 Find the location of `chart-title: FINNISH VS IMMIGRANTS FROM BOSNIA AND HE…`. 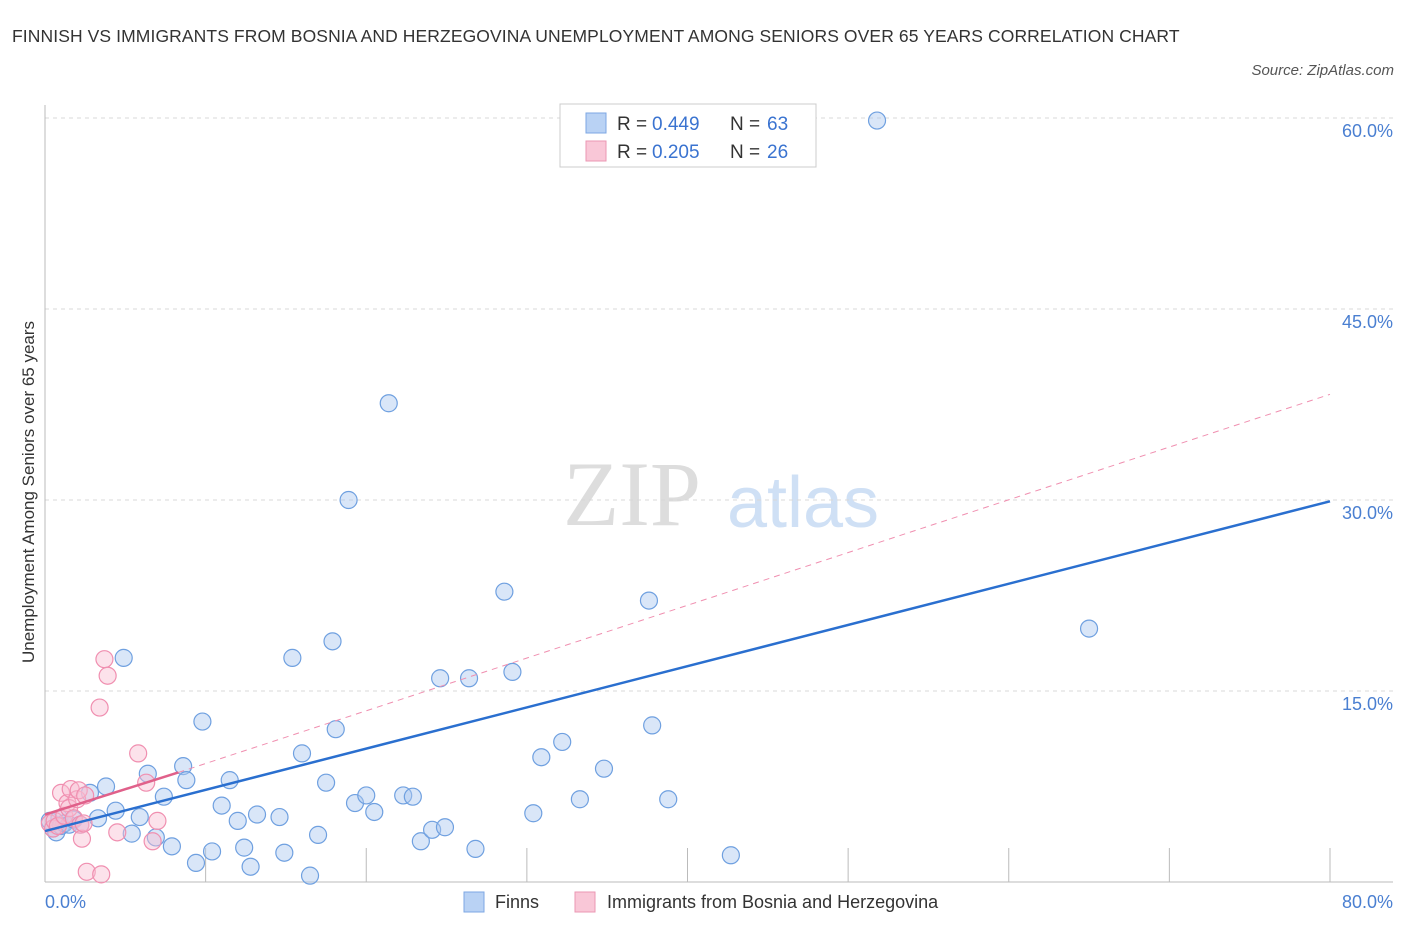

chart-title: FINNISH VS IMMIGRANTS FROM BOSNIA AND HE… is located at coordinates (596, 36).